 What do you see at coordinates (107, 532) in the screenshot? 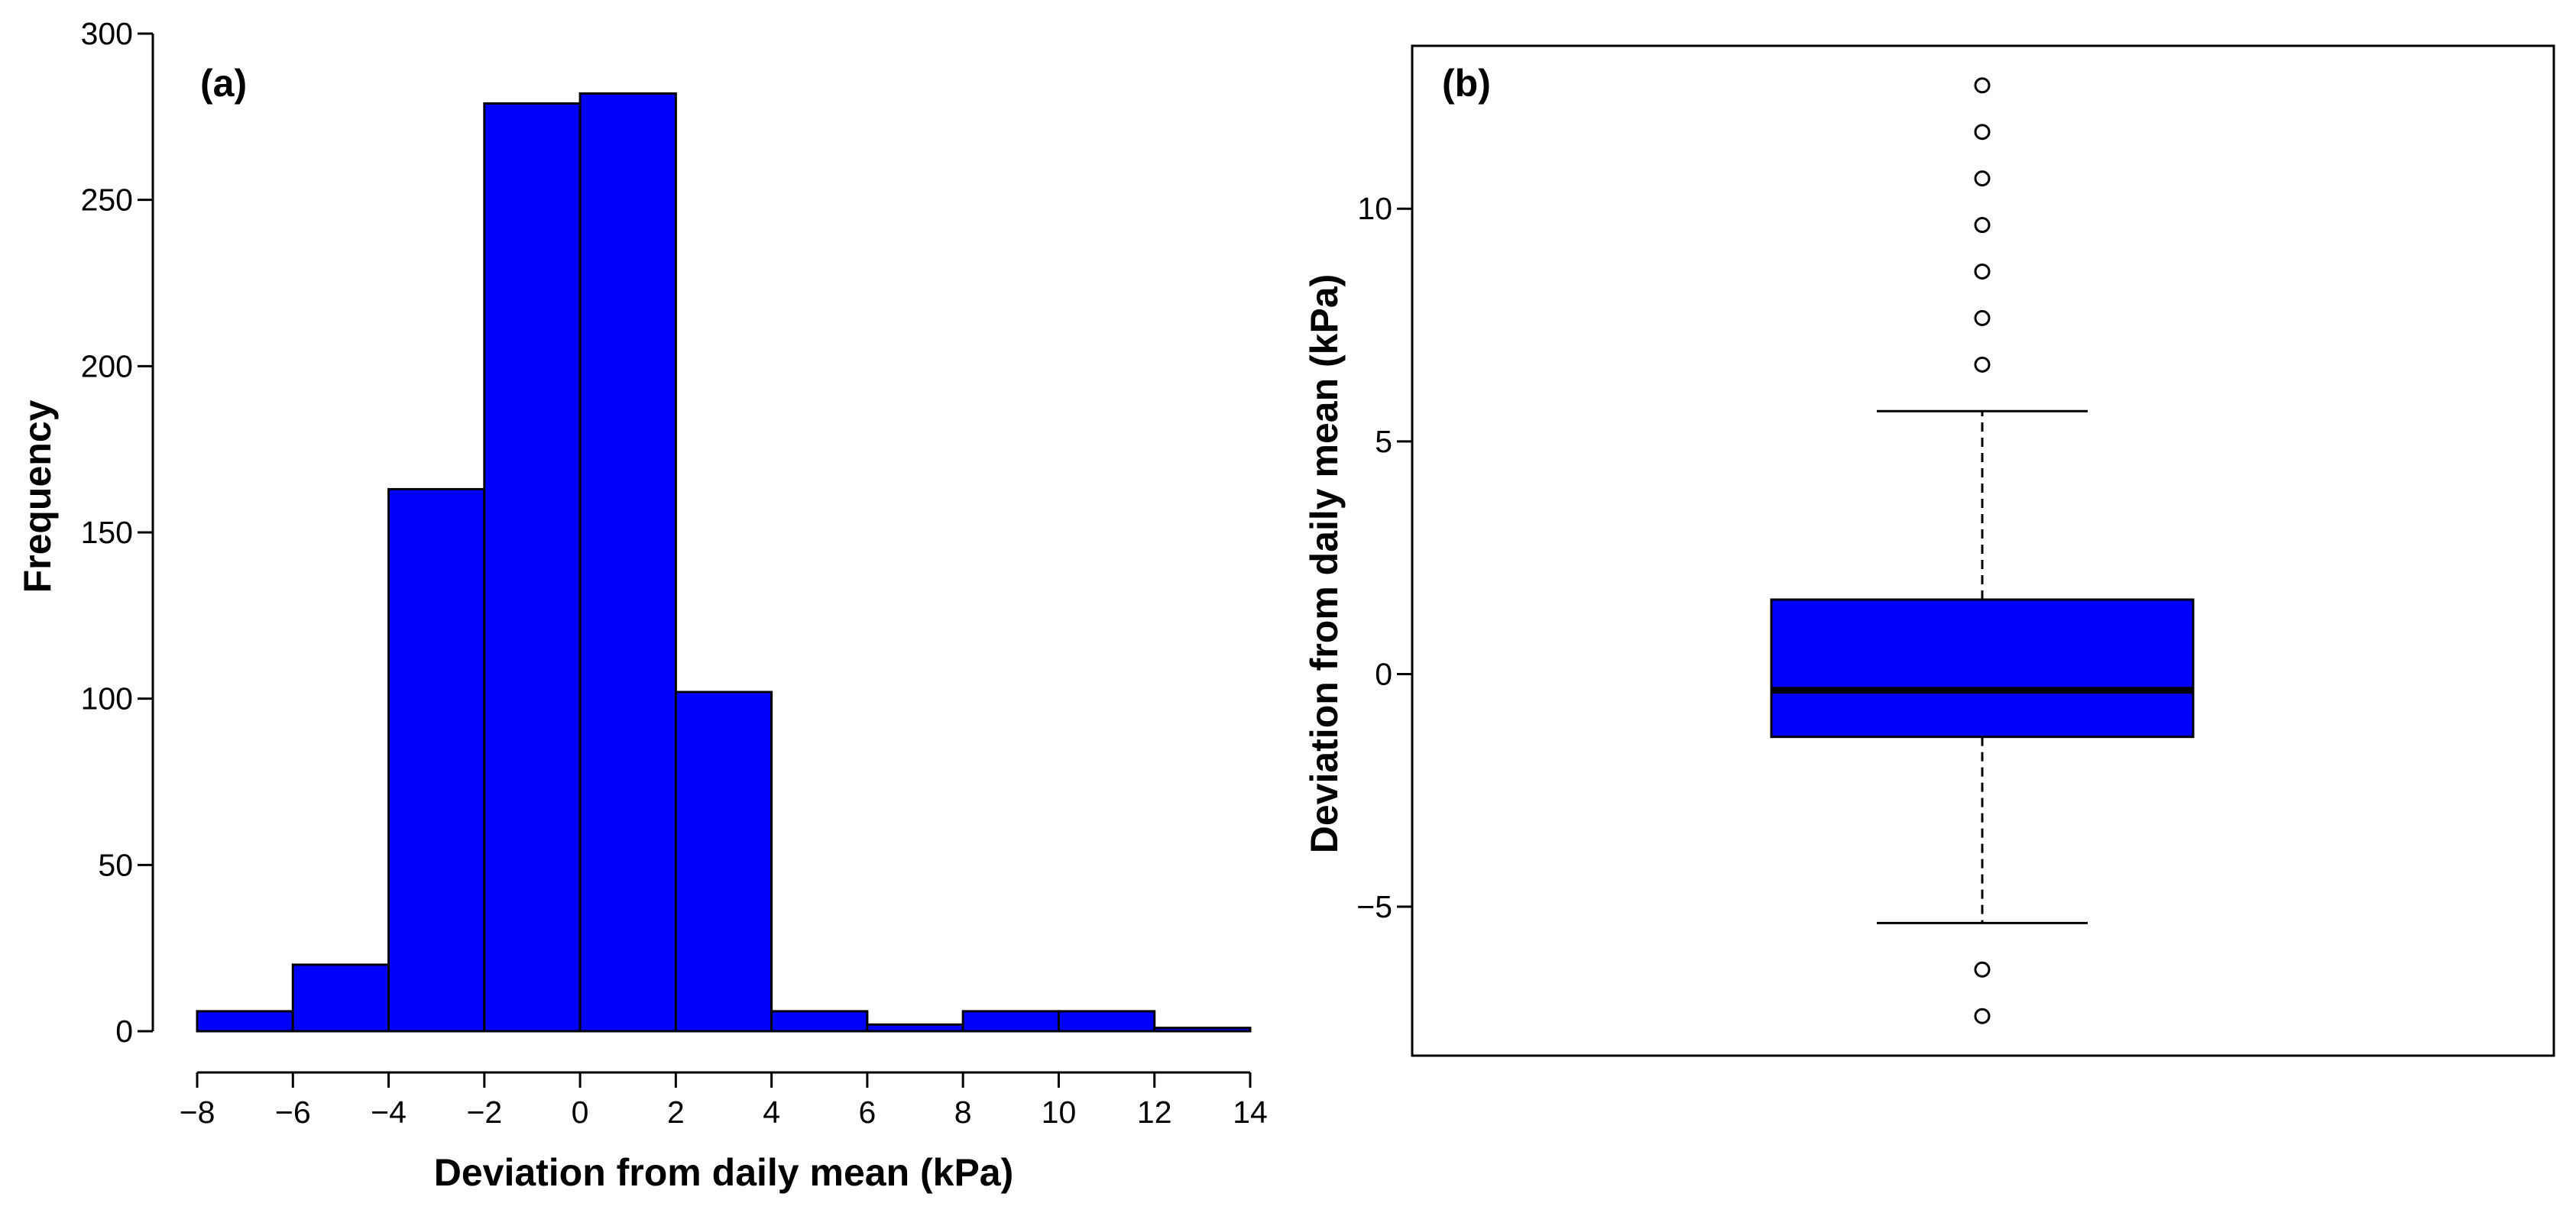
I see `y-tick-label: 150` at bounding box center [107, 532].